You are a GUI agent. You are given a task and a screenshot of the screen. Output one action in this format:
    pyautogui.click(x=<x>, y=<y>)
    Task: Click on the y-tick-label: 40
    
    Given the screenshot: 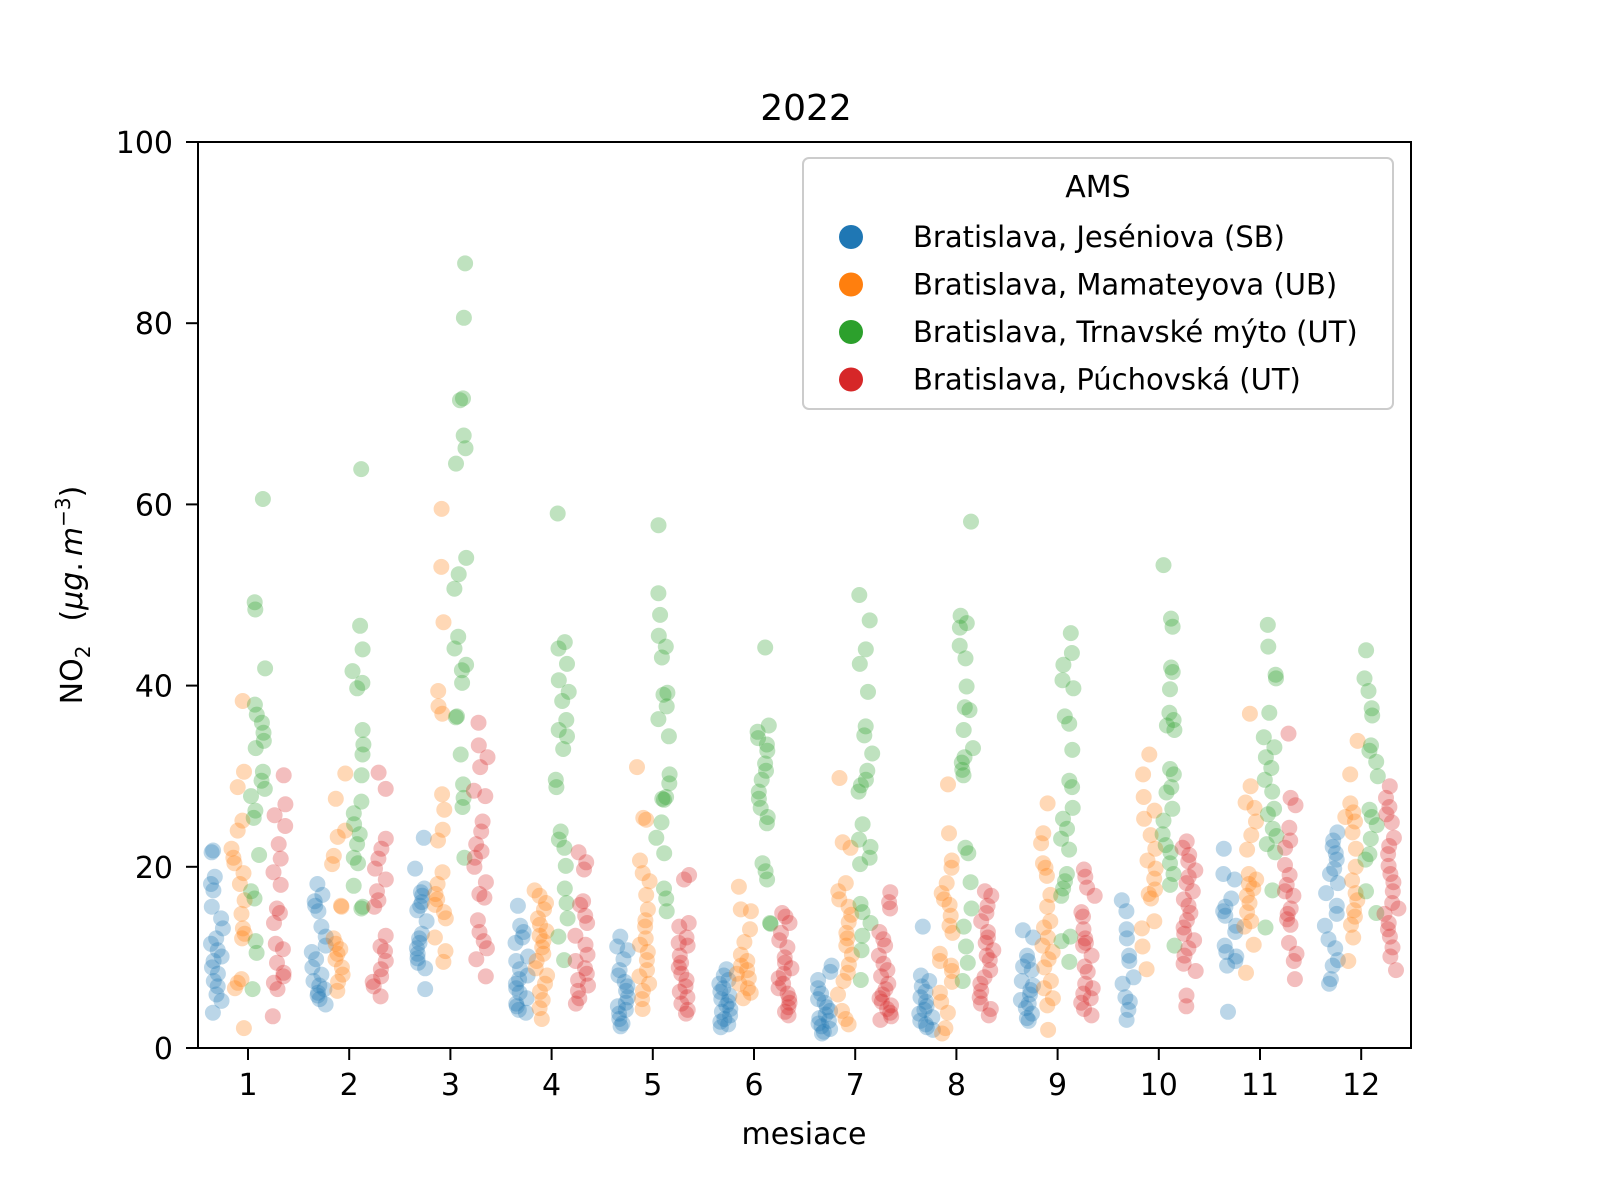 What is the action you would take?
    pyautogui.click(x=154, y=687)
    